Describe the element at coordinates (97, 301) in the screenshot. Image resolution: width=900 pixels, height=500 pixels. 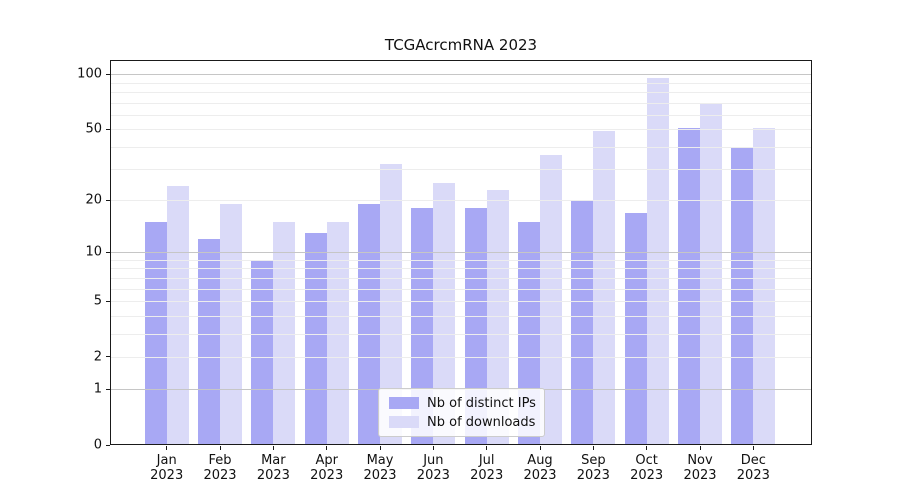
I see `y-tick-label: 5` at that location.